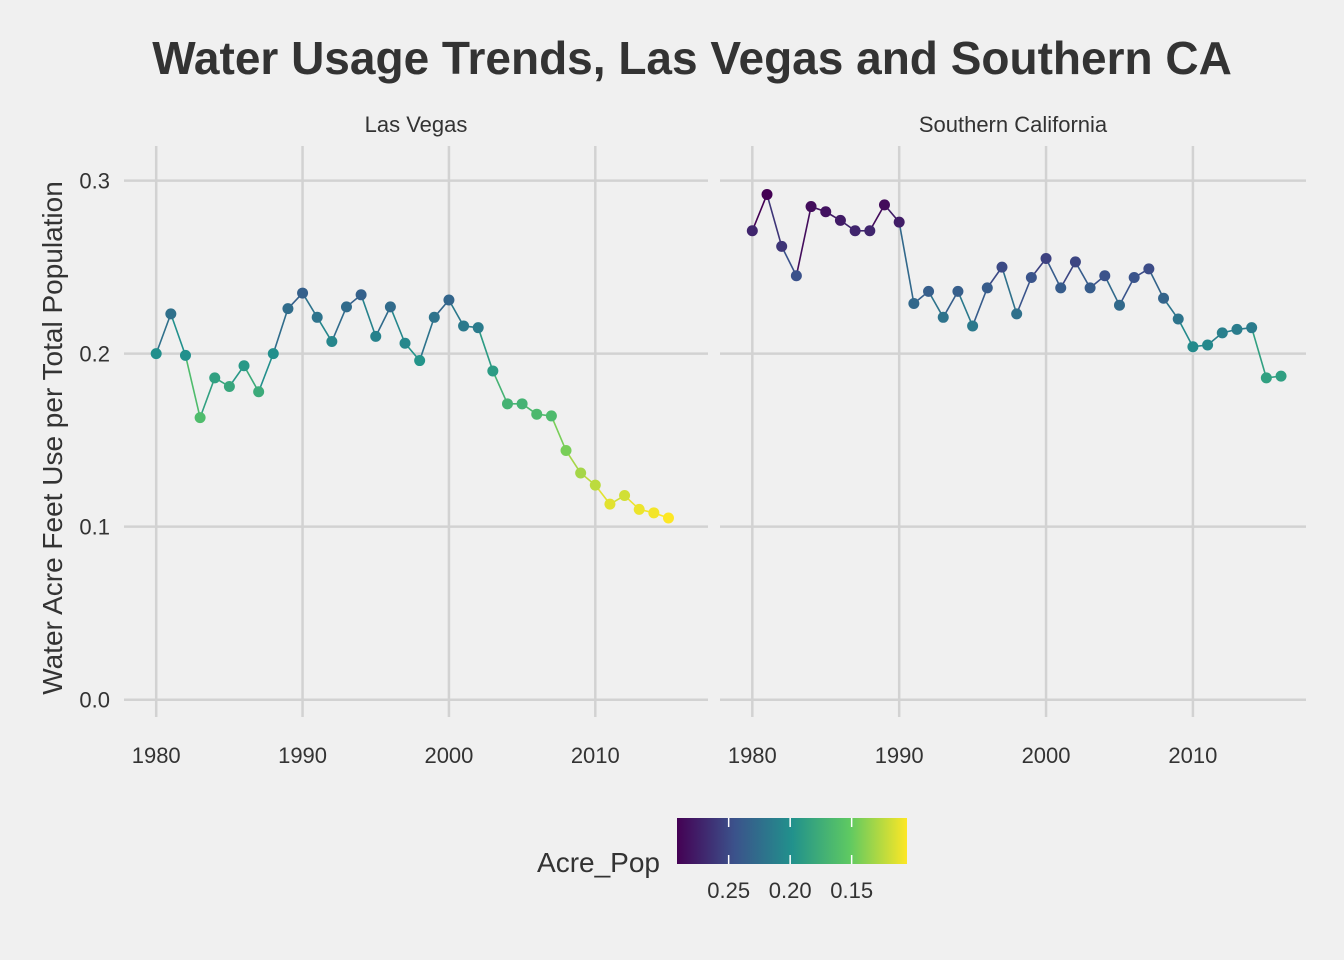  What do you see at coordinates (52, 438) in the screenshot?
I see `y-axis-label: Water Acre Feet Use per Total Population` at bounding box center [52, 438].